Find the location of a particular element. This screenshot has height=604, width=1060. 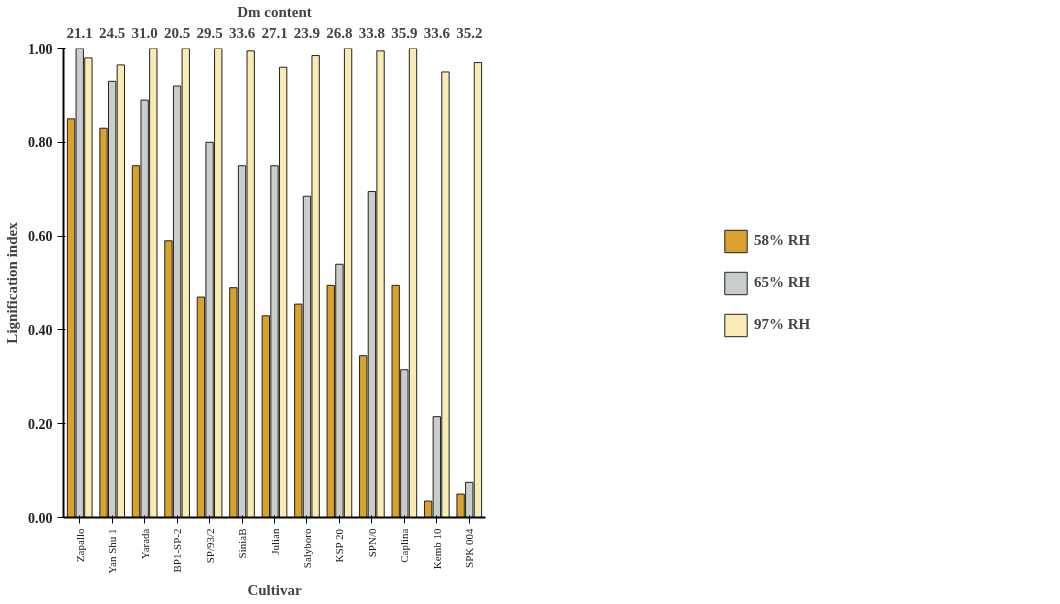

text: 31.0 is located at coordinates (144, 32).